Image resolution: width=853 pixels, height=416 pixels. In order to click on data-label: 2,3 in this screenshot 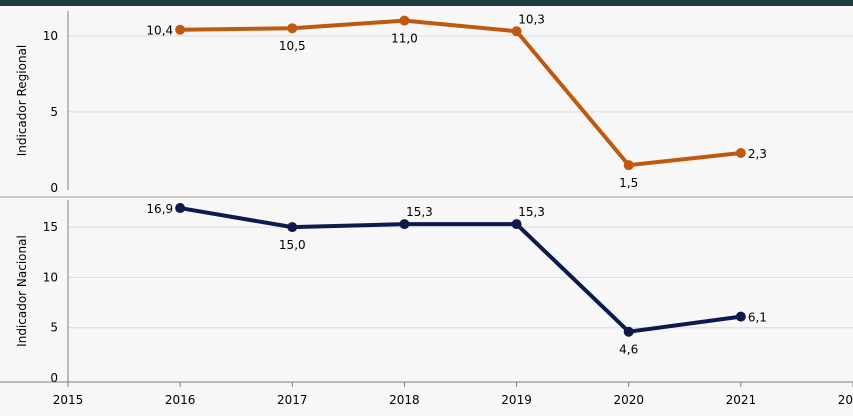, I will do `click(757, 154)`.